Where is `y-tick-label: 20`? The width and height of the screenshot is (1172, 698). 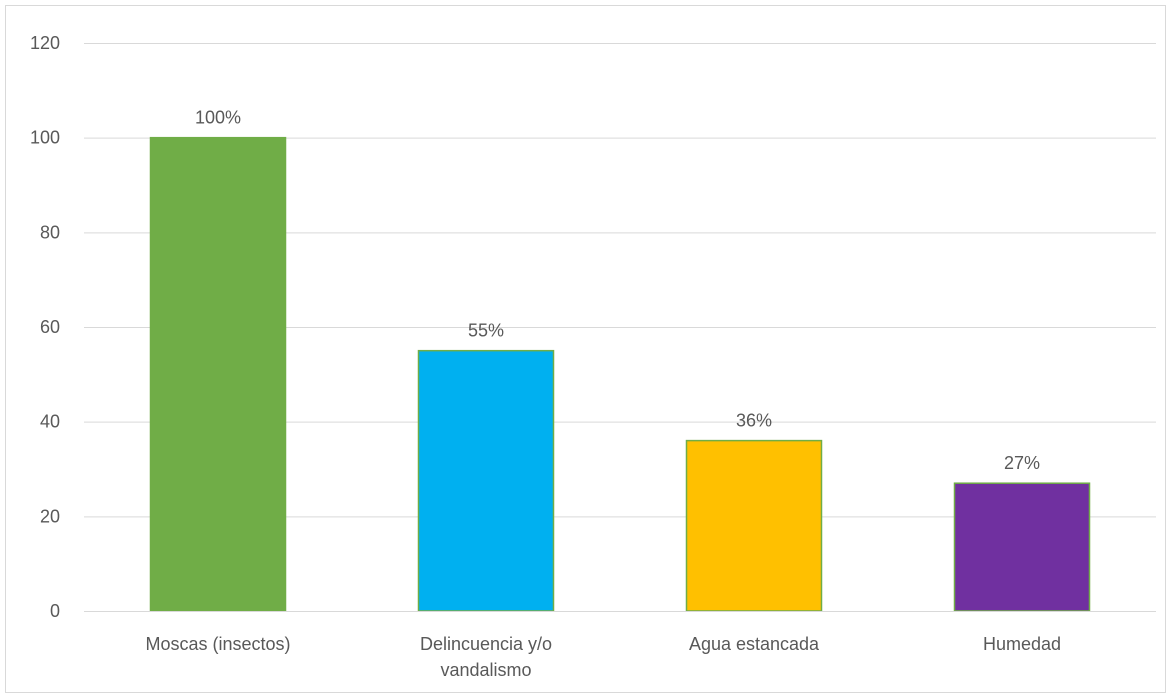
y-tick-label: 20 is located at coordinates (50, 516).